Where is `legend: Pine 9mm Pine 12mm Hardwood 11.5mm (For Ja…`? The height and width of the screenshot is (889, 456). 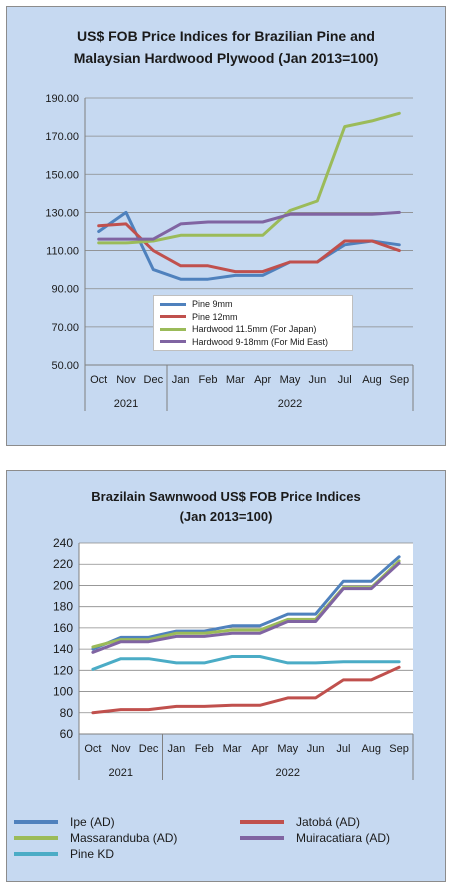 legend: Pine 9mm Pine 12mm Hardwood 11.5mm (For Ja… is located at coordinates (253, 323).